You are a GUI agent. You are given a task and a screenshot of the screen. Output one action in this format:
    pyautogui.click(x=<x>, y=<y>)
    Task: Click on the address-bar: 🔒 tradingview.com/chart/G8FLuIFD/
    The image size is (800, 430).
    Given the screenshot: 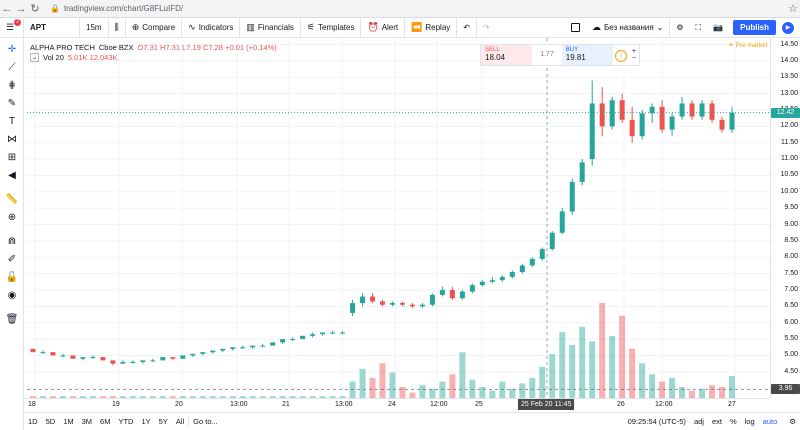 What is the action you would take?
    pyautogui.click(x=418, y=8)
    